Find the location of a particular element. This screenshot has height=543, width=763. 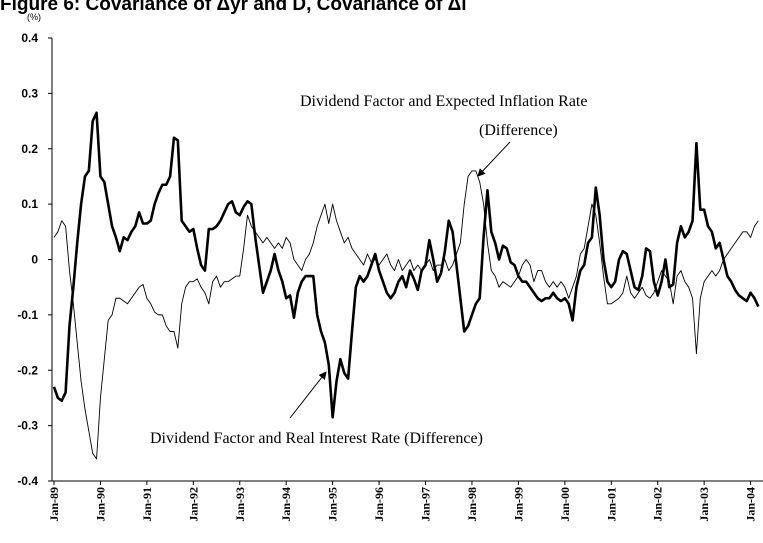

x-tick-label: Jan-00 is located at coordinates (565, 504).